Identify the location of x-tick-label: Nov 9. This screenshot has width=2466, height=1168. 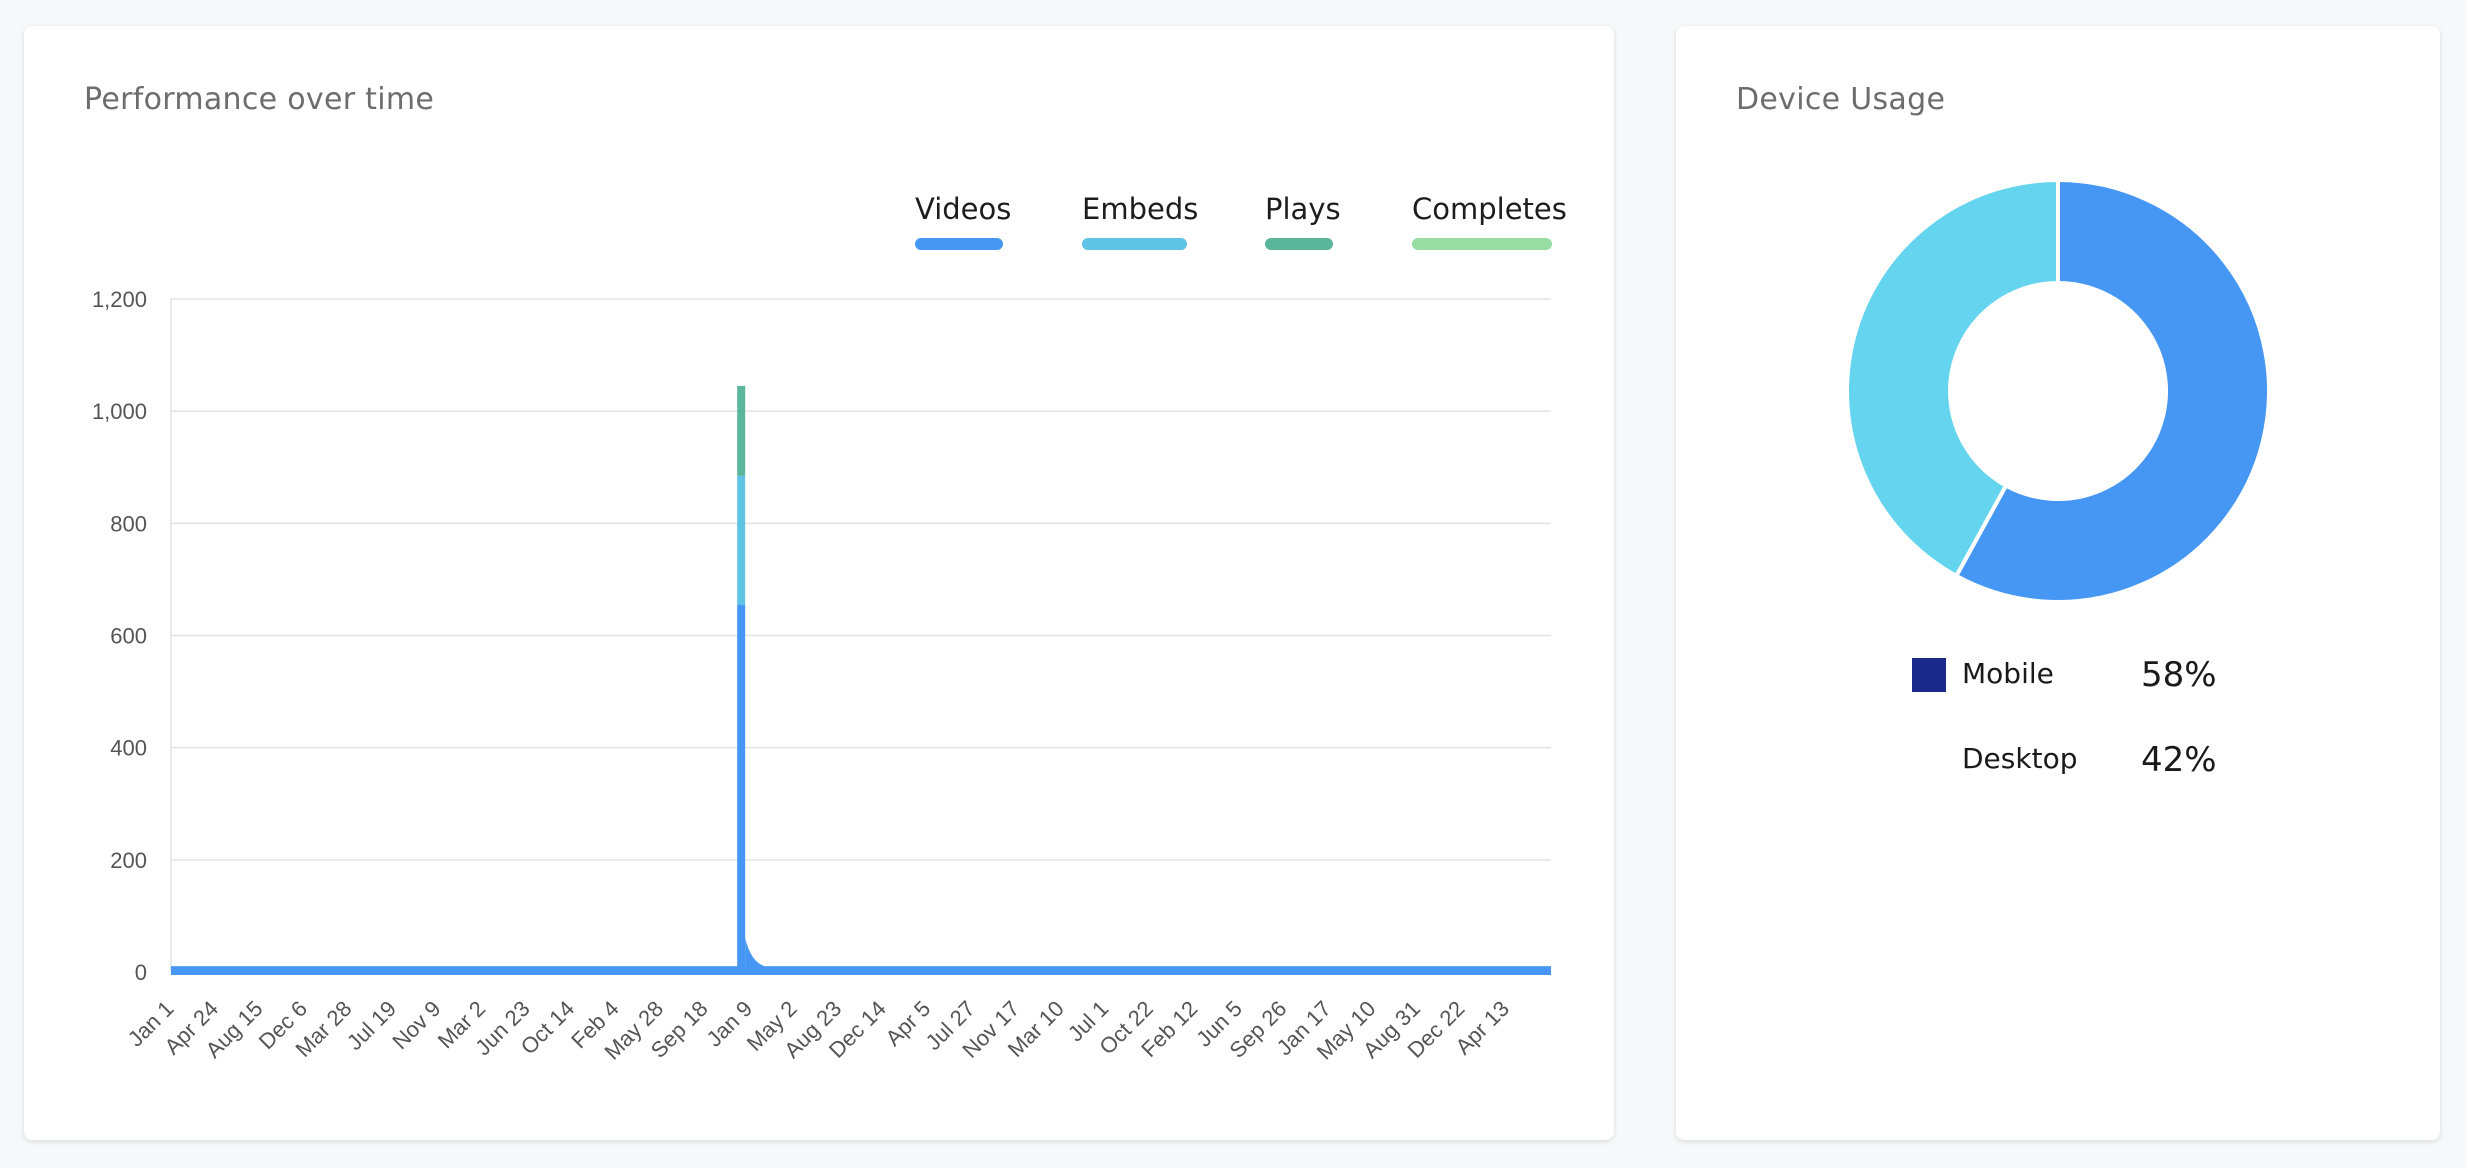
(416, 1025).